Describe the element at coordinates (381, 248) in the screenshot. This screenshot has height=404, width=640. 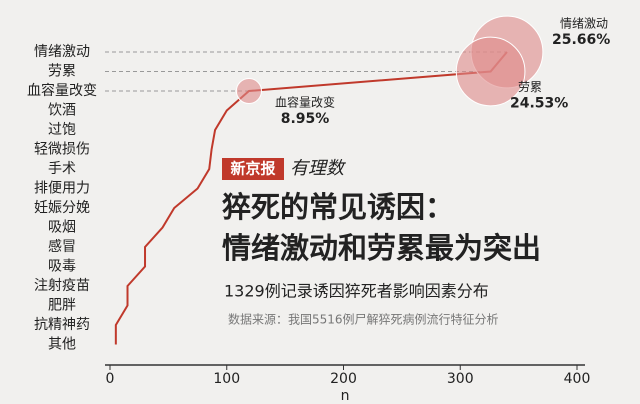
I see `chart-subtitle: 情绪激动和劳累最为突出` at that location.